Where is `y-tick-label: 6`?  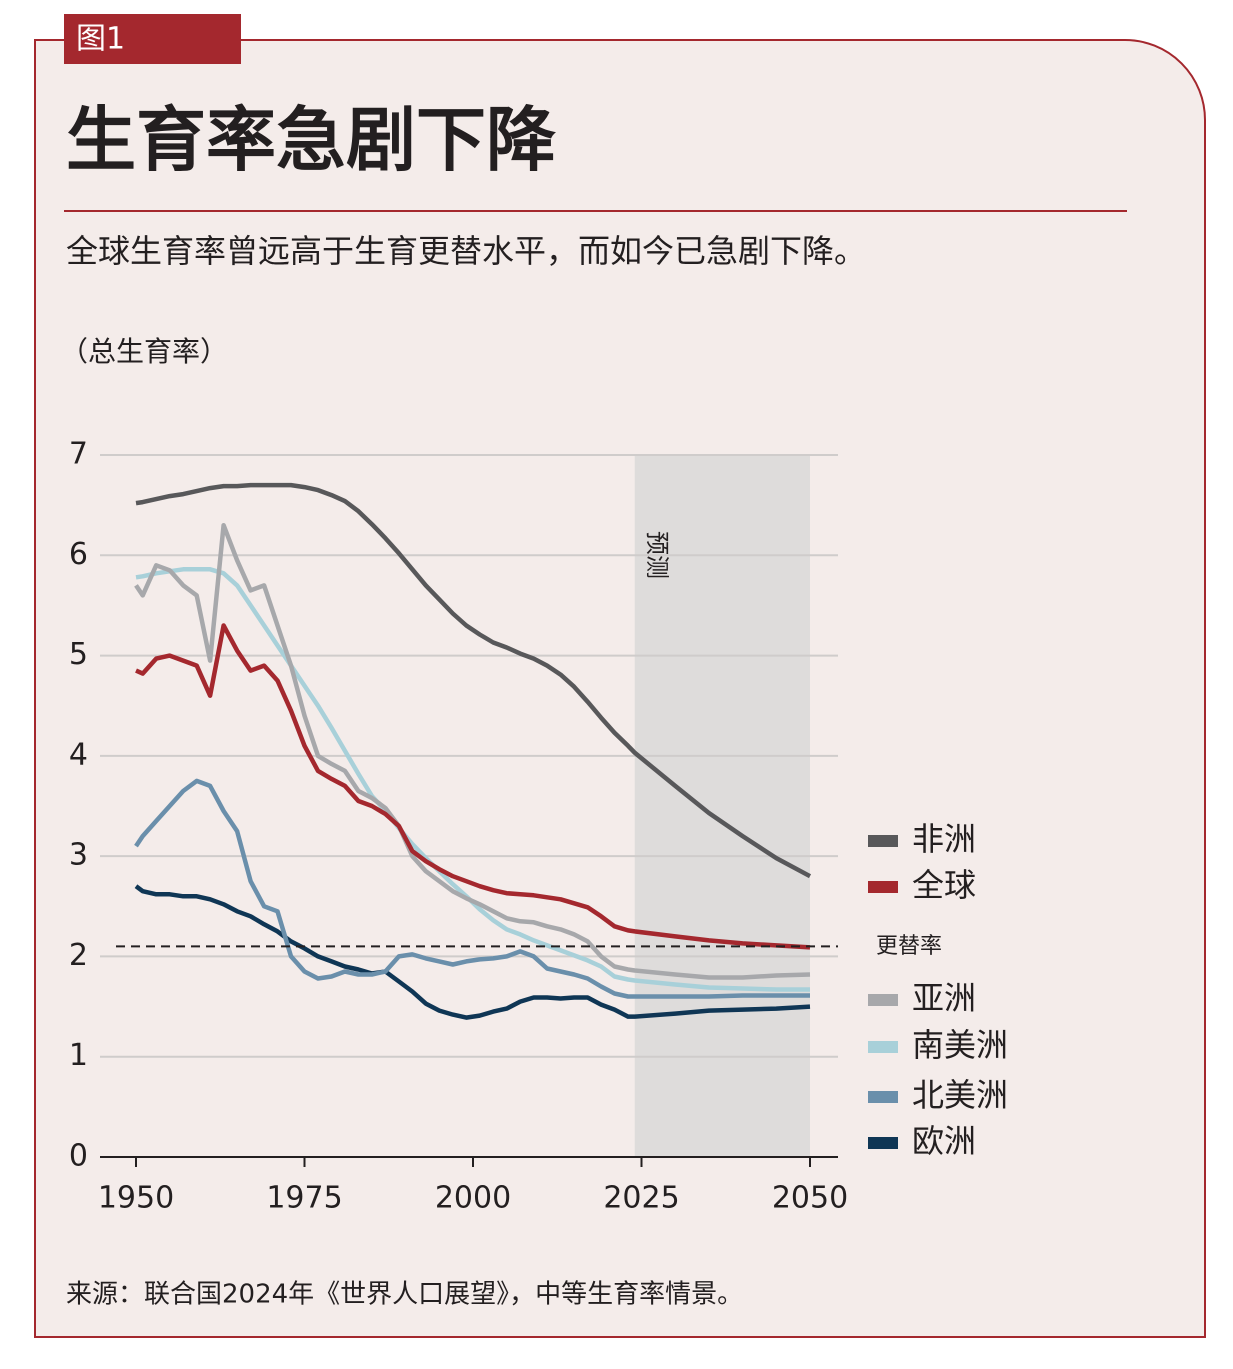 y-tick-label: 6 is located at coordinates (78, 554).